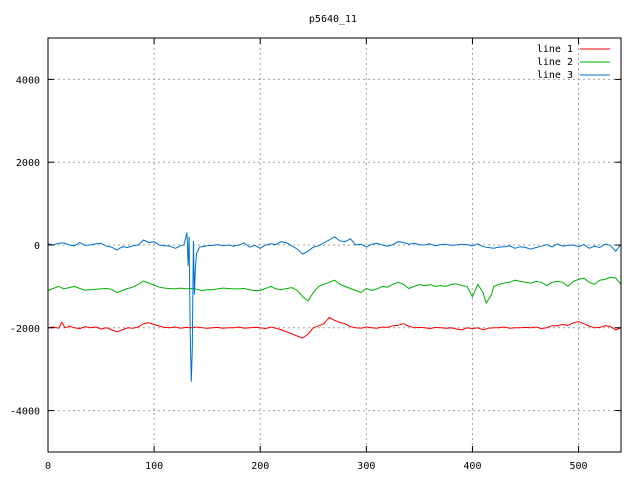 This screenshot has width=640, height=480. I want to click on x-tick-label: 400, so click(472, 466).